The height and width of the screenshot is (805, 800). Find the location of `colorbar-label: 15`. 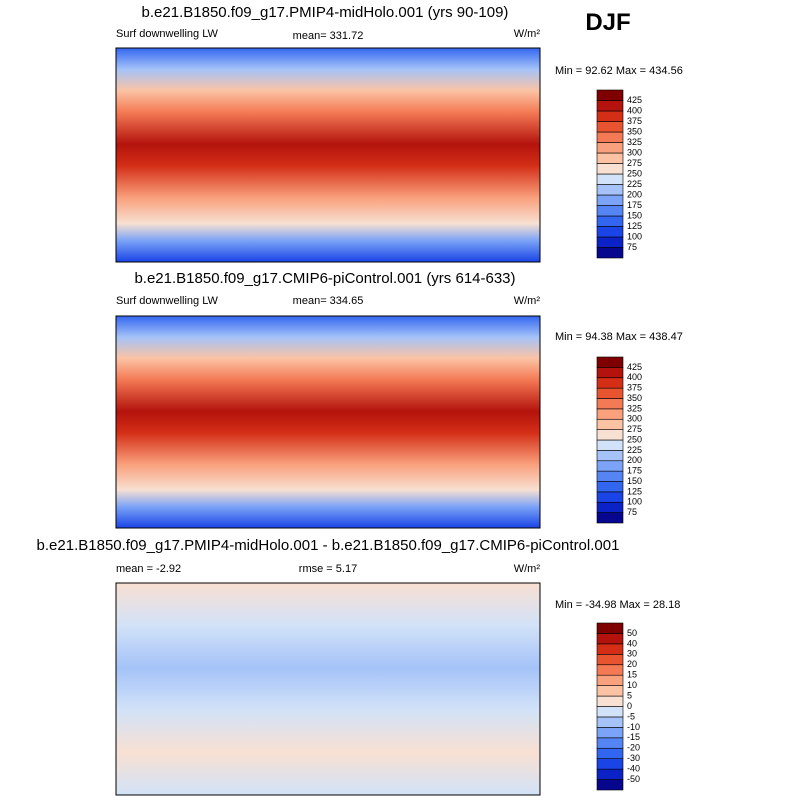

colorbar-label: 15 is located at coordinates (632, 675).